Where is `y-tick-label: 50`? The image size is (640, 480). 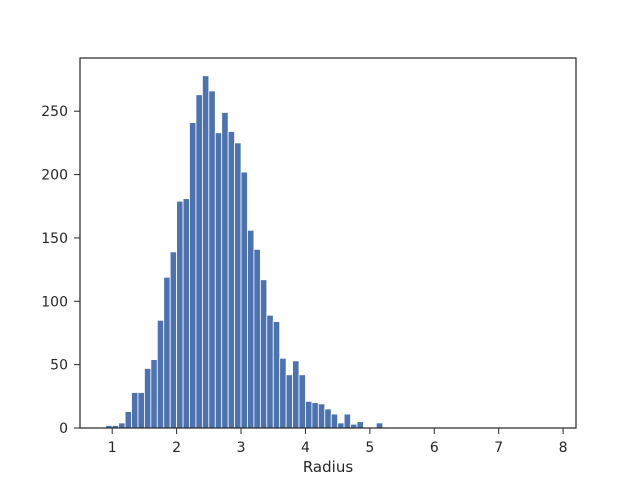 y-tick-label: 50 is located at coordinates (59, 366).